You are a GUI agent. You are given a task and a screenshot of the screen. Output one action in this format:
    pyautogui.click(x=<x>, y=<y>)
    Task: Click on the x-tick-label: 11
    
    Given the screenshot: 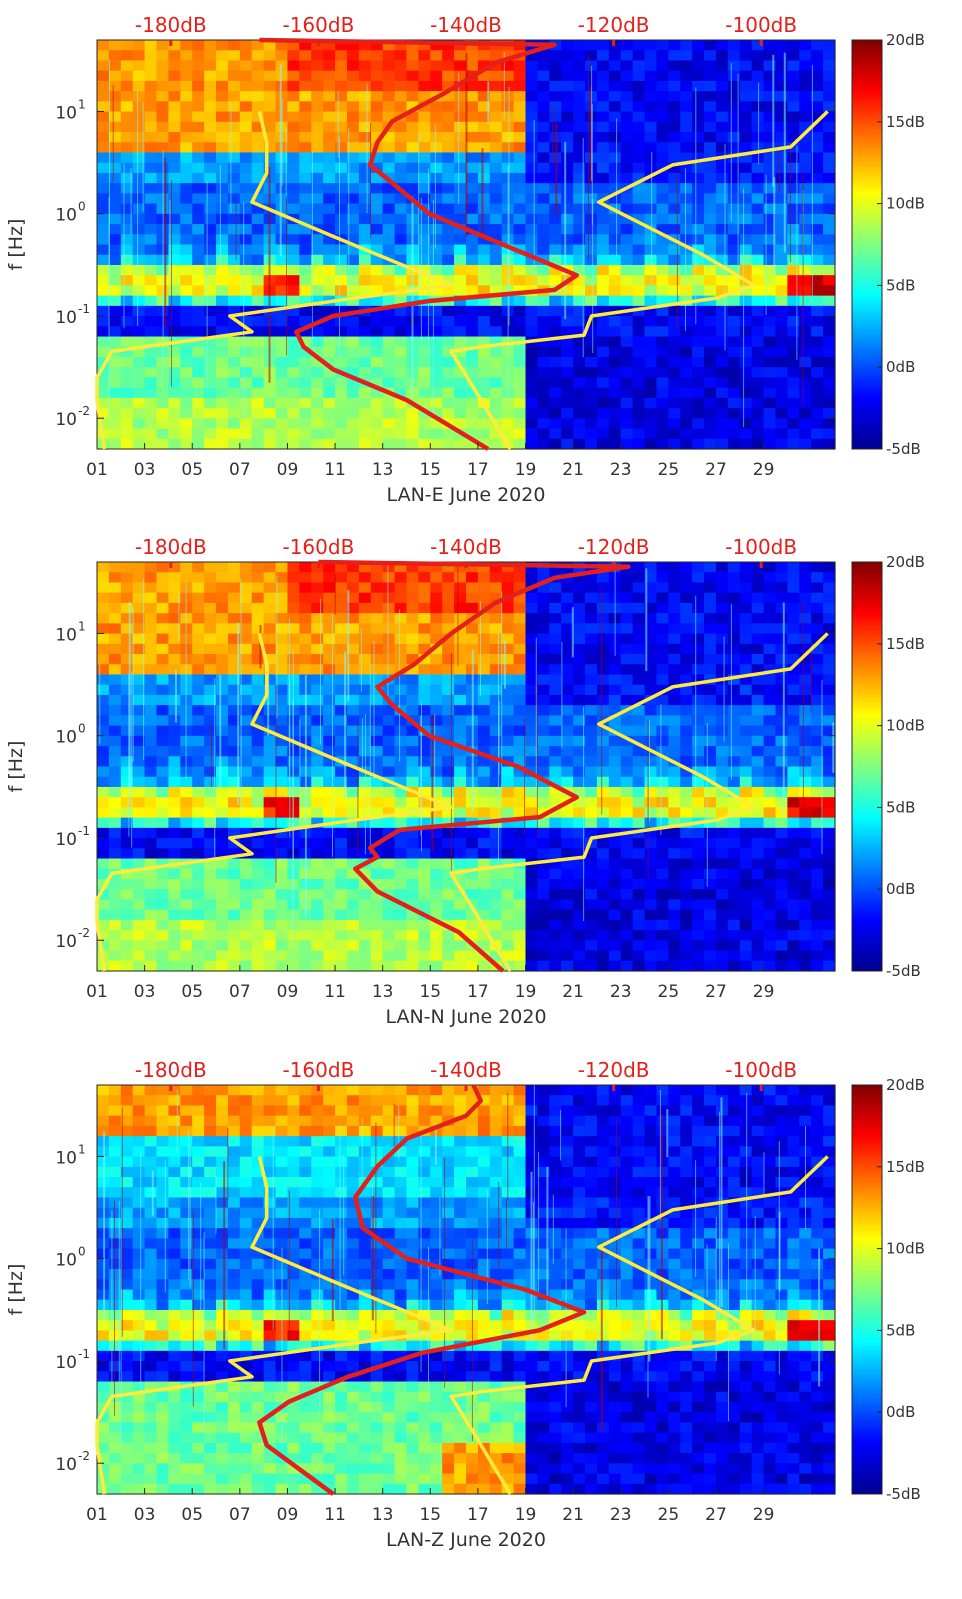 What is the action you would take?
    pyautogui.click(x=335, y=470)
    